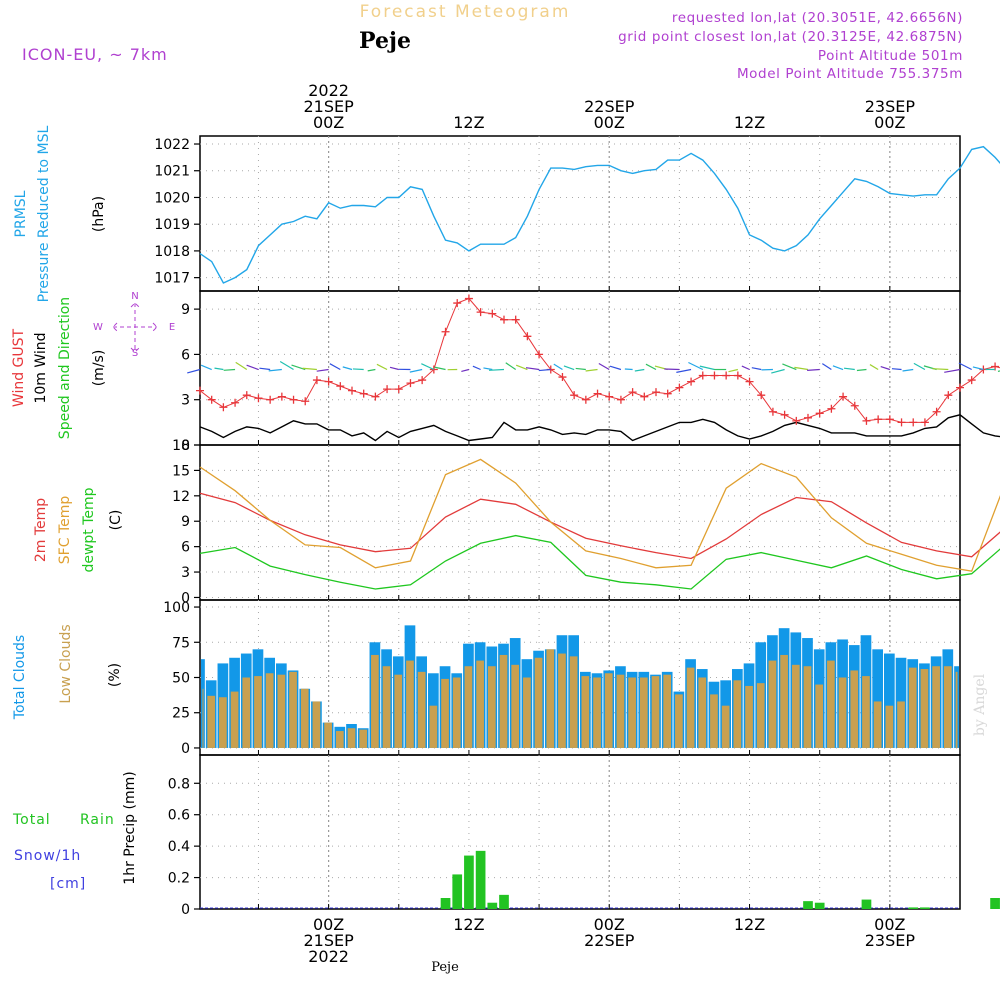  Describe the element at coordinates (179, 847) in the screenshot. I see `y-tick-label: 0.4` at that location.